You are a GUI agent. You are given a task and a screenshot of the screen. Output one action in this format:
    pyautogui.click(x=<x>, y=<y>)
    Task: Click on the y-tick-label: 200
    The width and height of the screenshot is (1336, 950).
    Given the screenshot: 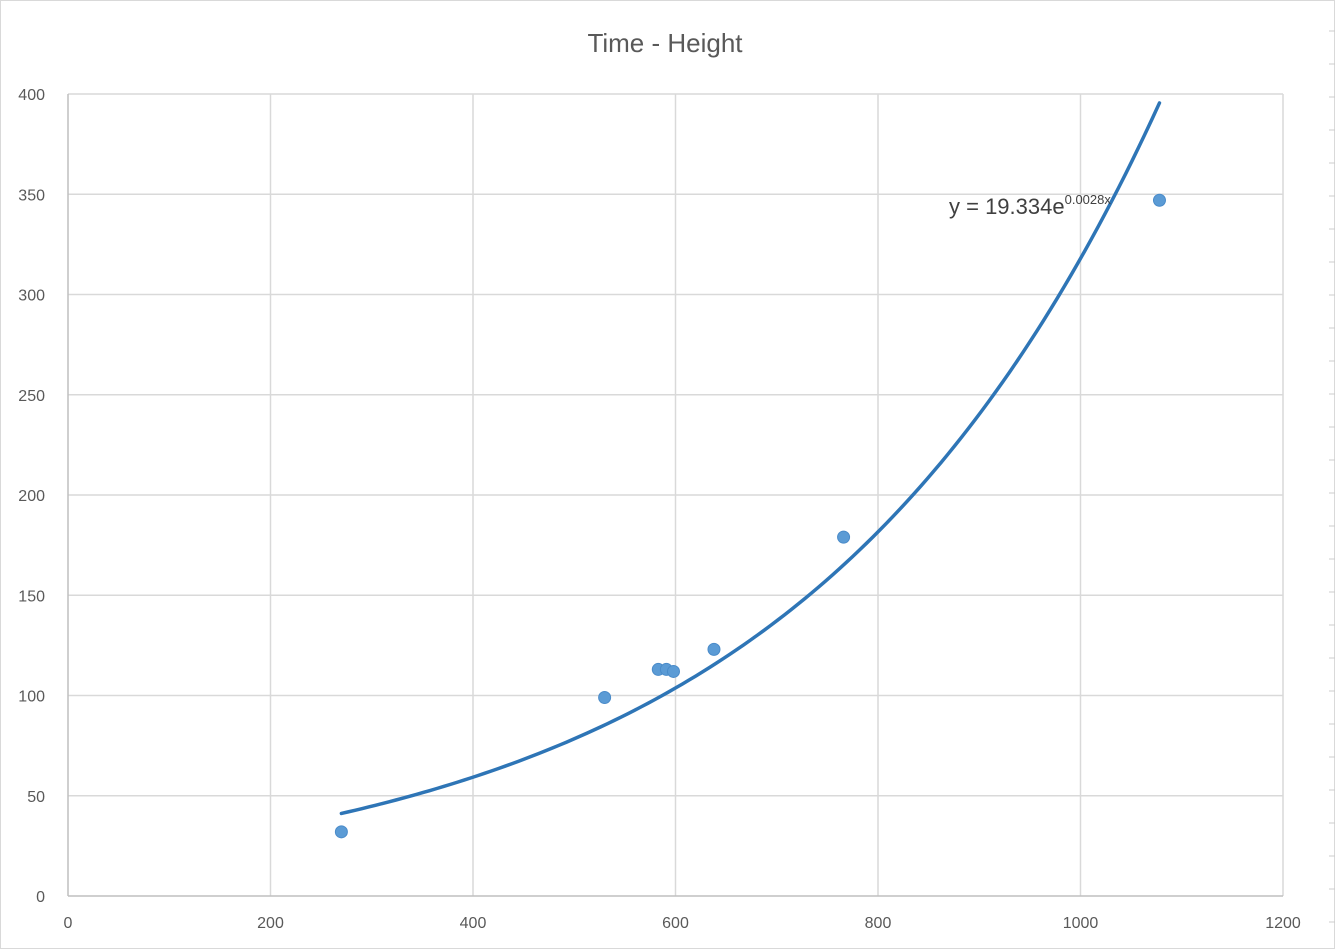 What is the action you would take?
    pyautogui.click(x=31, y=496)
    